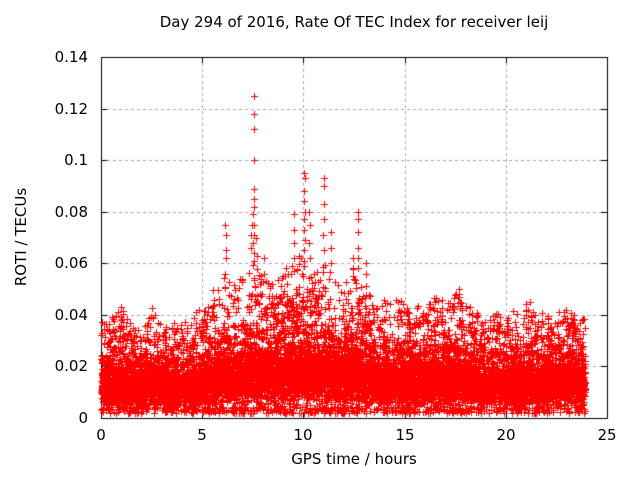 The image size is (640, 480). Describe the element at coordinates (71, 57) in the screenshot. I see `y-tick-label: 0.14` at that location.